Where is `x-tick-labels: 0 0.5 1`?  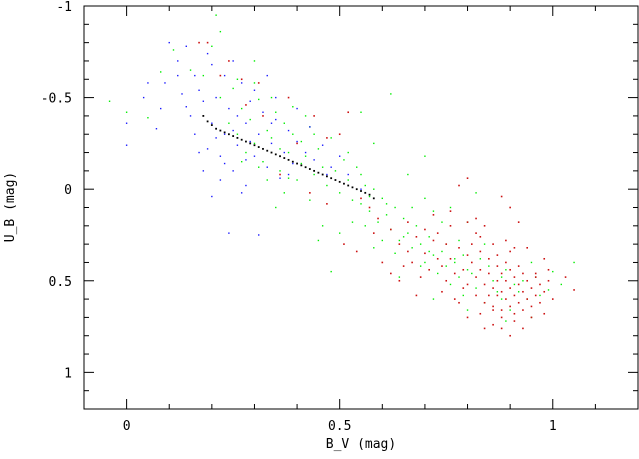
x-tick-labels: 0 0.5 1 is located at coordinates (340, 426).